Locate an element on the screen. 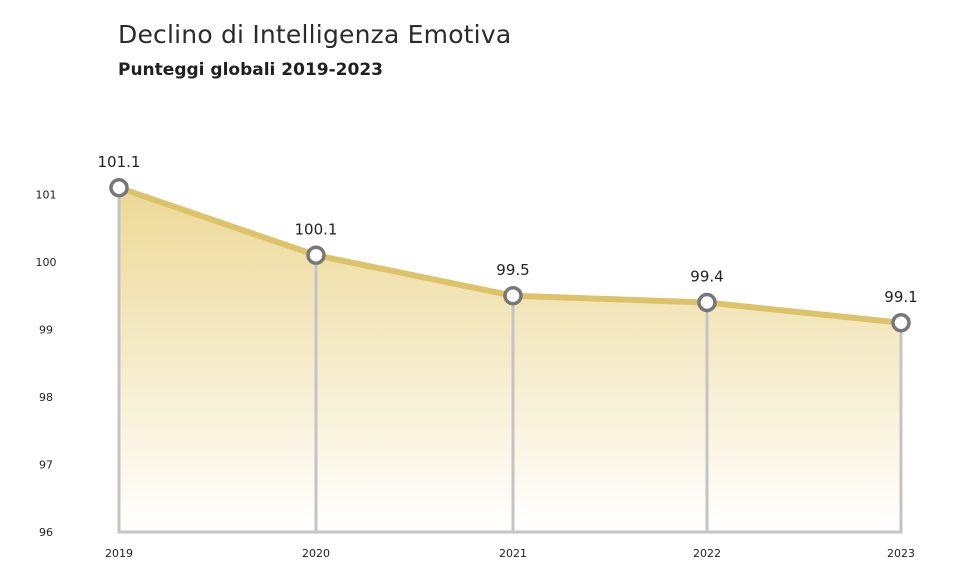  data-point-2022 is located at coordinates (707, 302).